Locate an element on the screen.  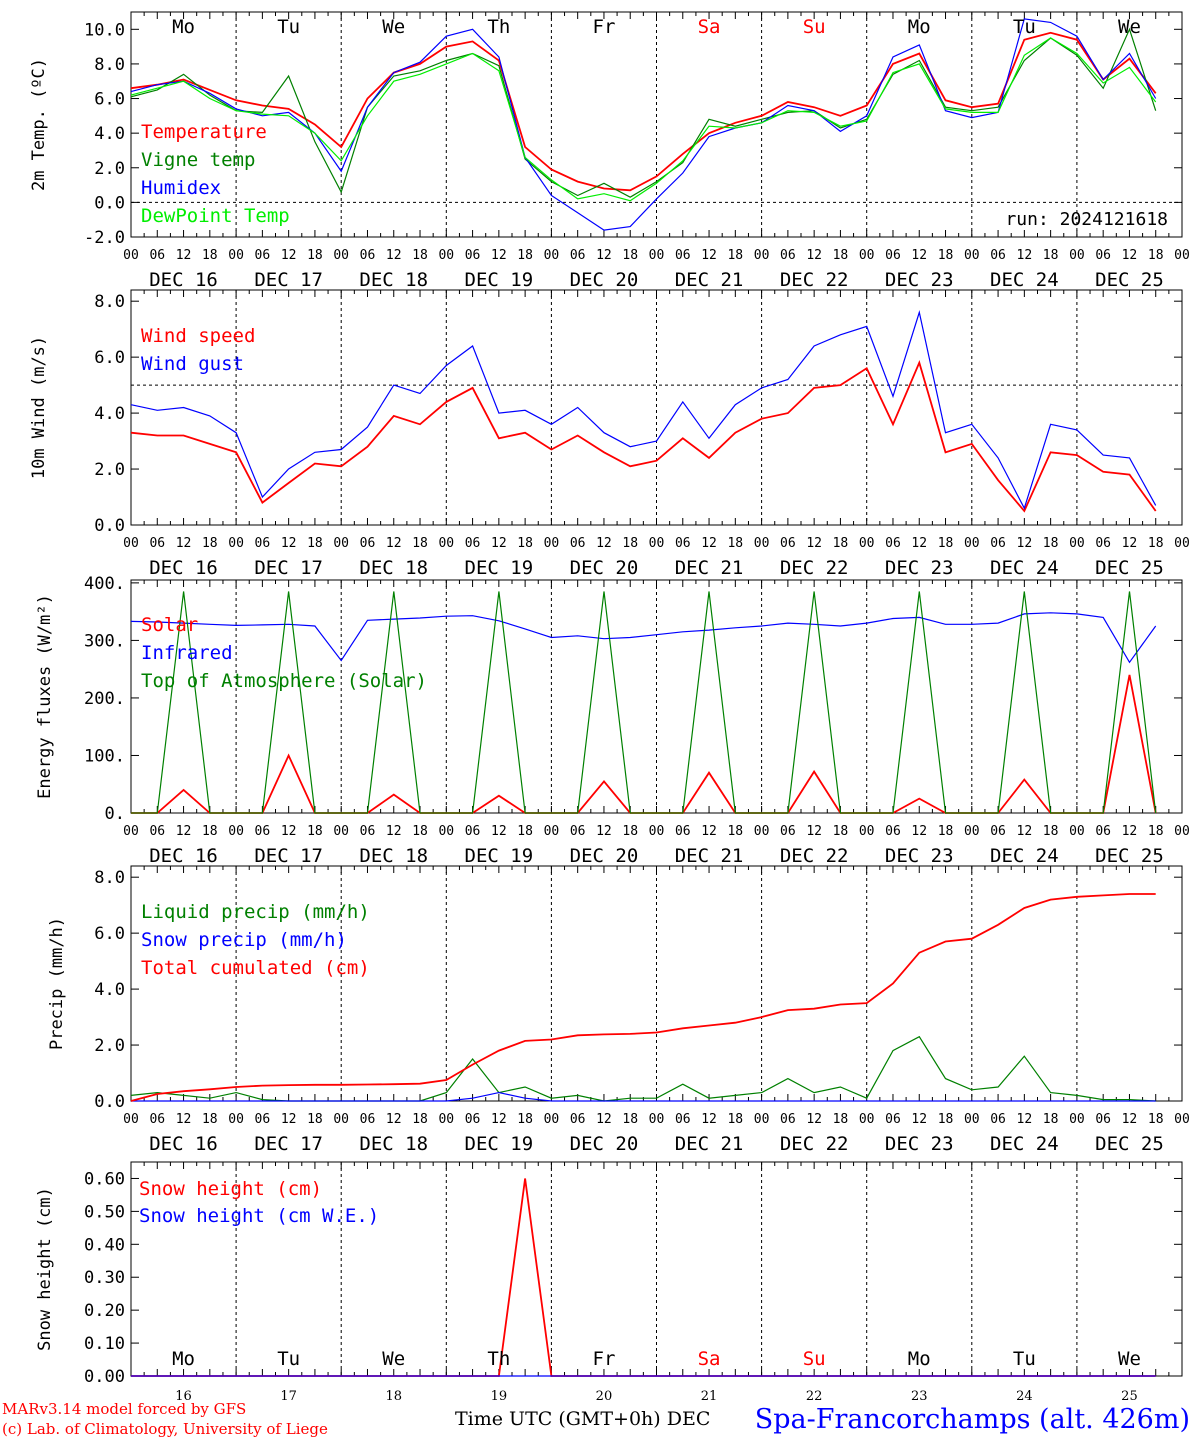
date-label: DEC 17 is located at coordinates (288, 856).